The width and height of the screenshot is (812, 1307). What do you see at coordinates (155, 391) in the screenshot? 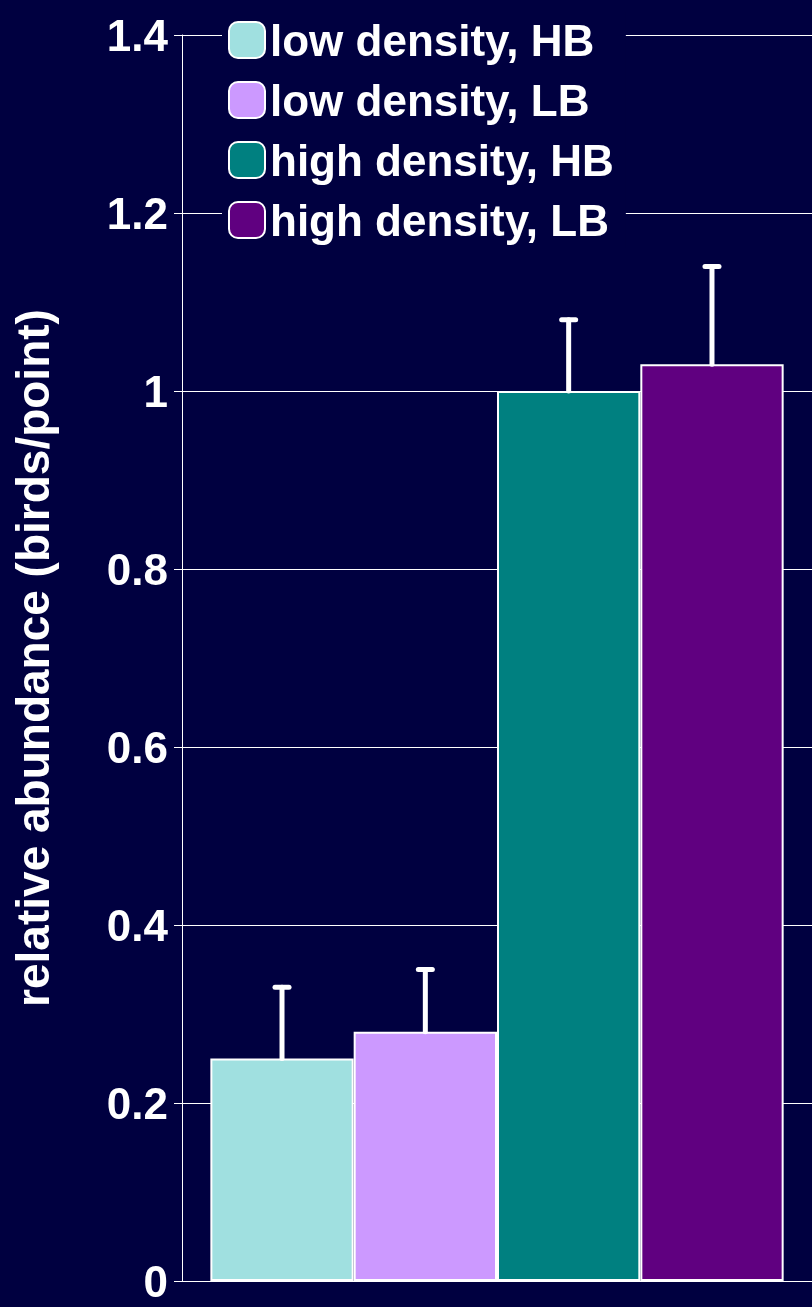
I see `y-tick-label: 1` at bounding box center [155, 391].